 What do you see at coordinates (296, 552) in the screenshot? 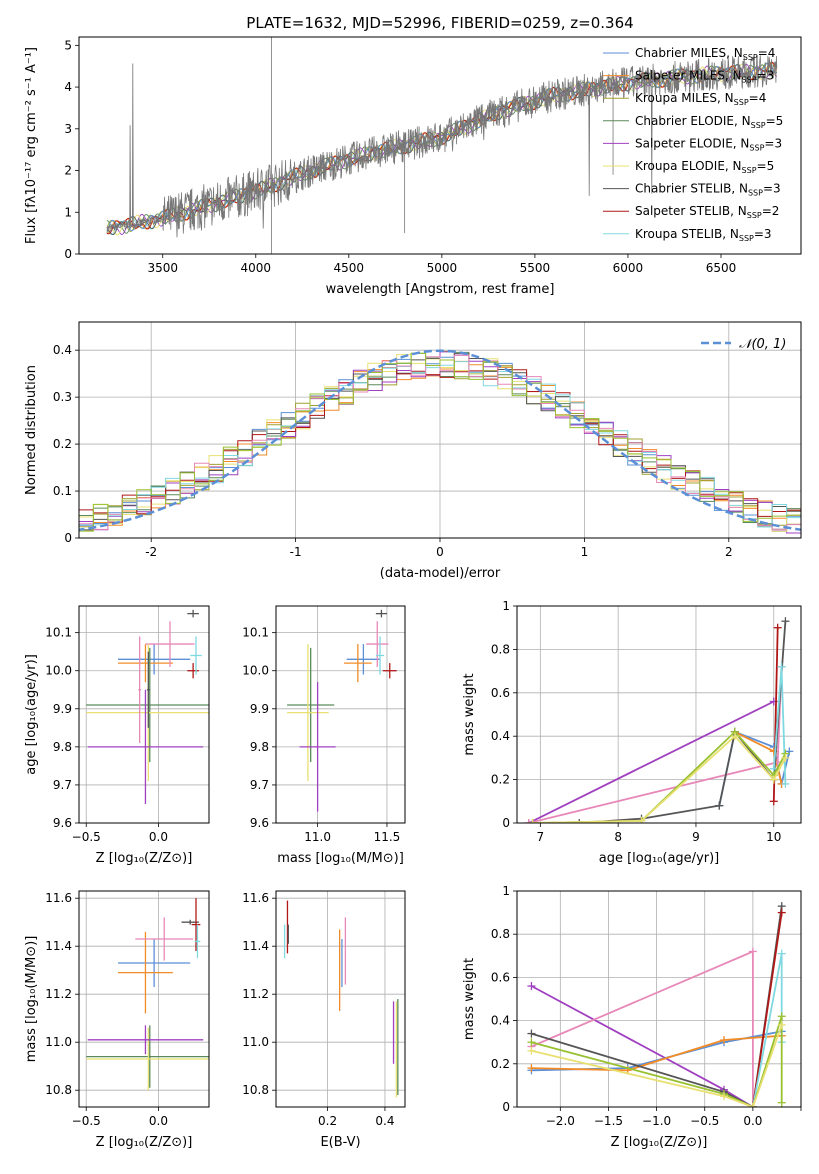
I see `x-tick-label: -1` at bounding box center [296, 552].